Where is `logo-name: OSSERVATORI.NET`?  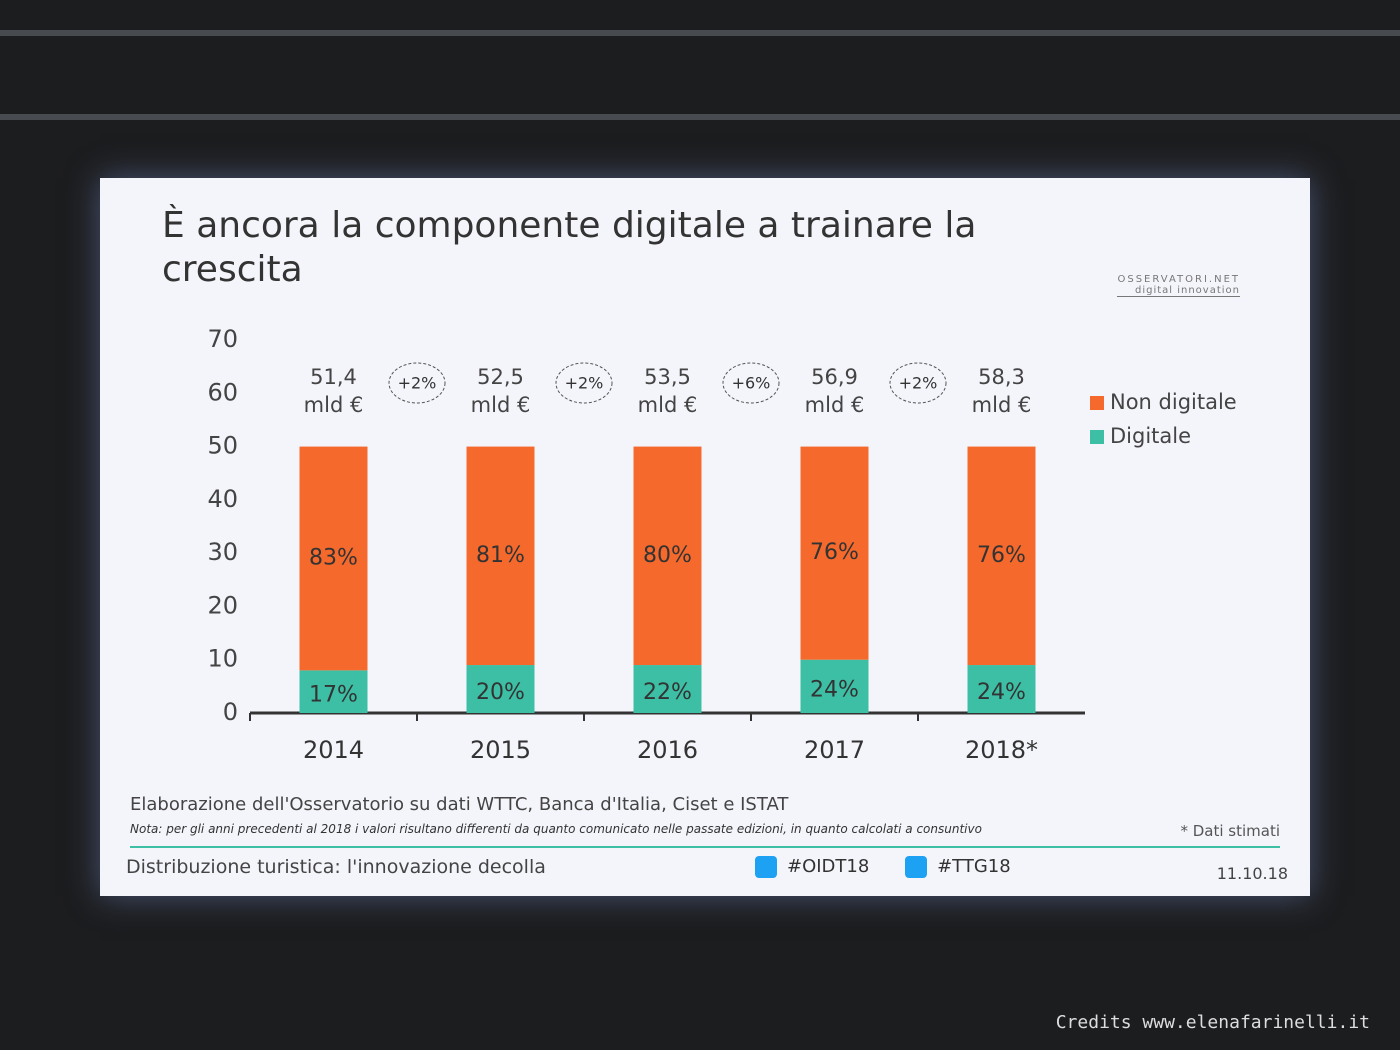
logo-name: OSSERVATORI.NET is located at coordinates (1178, 279).